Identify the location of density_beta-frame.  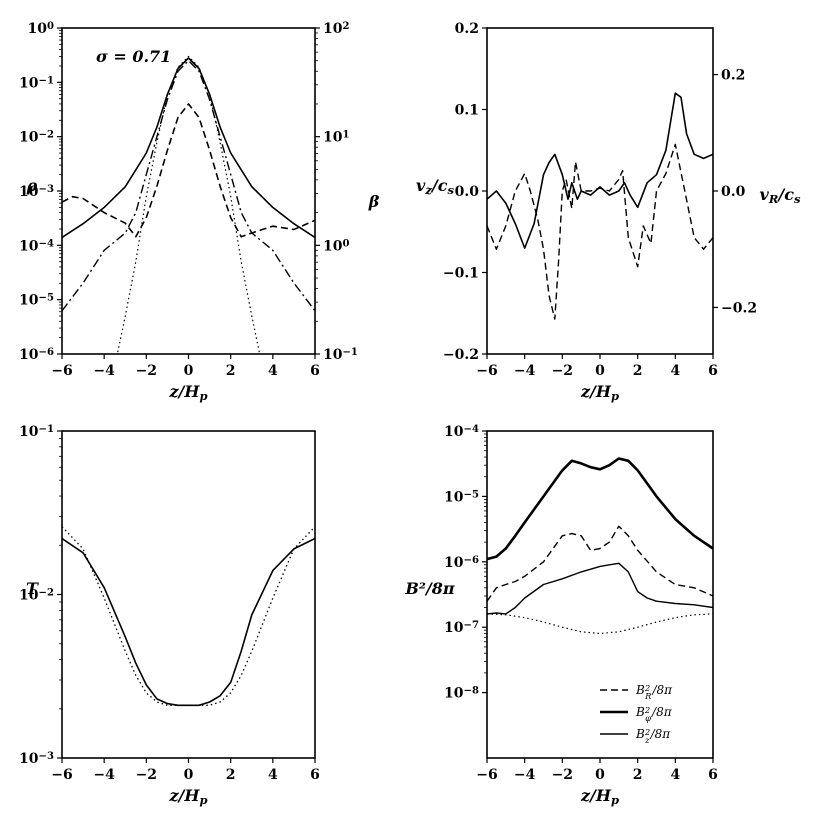
(188, 191).